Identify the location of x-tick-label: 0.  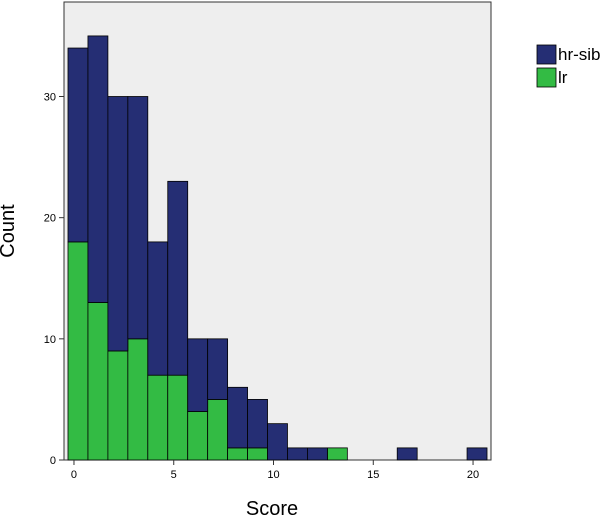
(74, 475).